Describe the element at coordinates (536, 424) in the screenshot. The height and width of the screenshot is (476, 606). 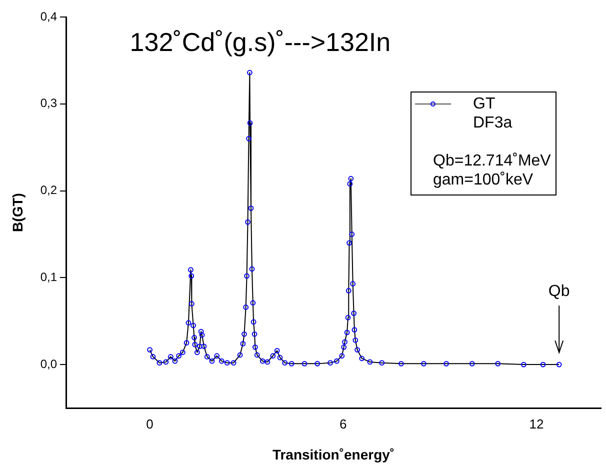
I see `x-tick-label: 12` at that location.